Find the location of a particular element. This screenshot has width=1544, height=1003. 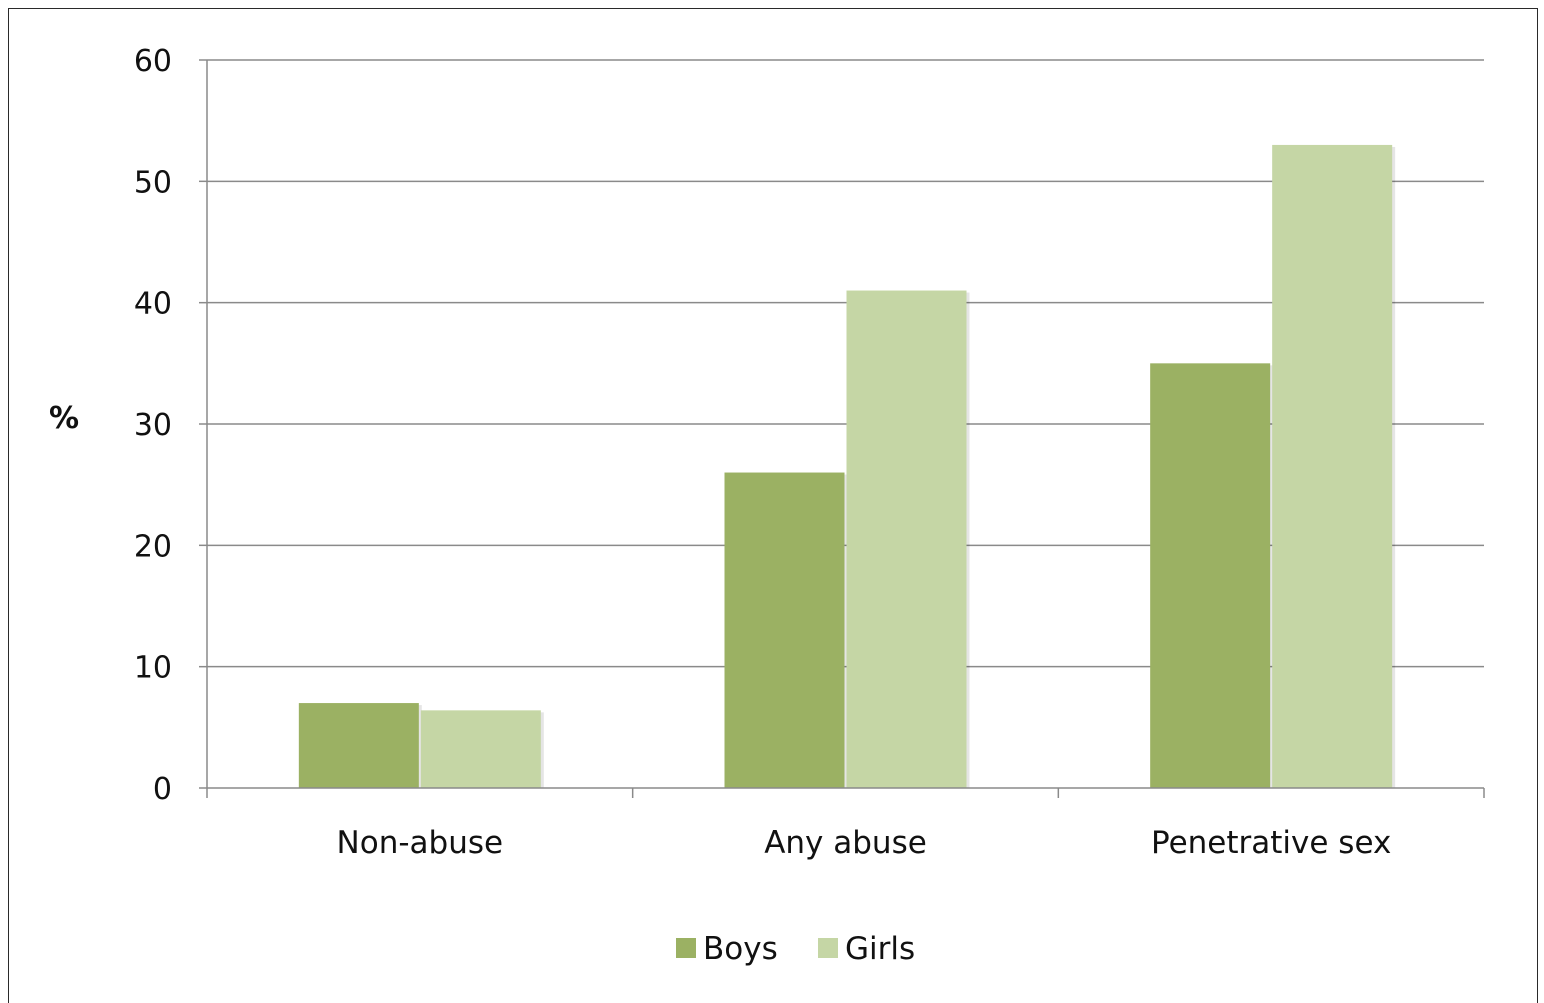

x-tick-label: Penetrative sex is located at coordinates (1271, 843).